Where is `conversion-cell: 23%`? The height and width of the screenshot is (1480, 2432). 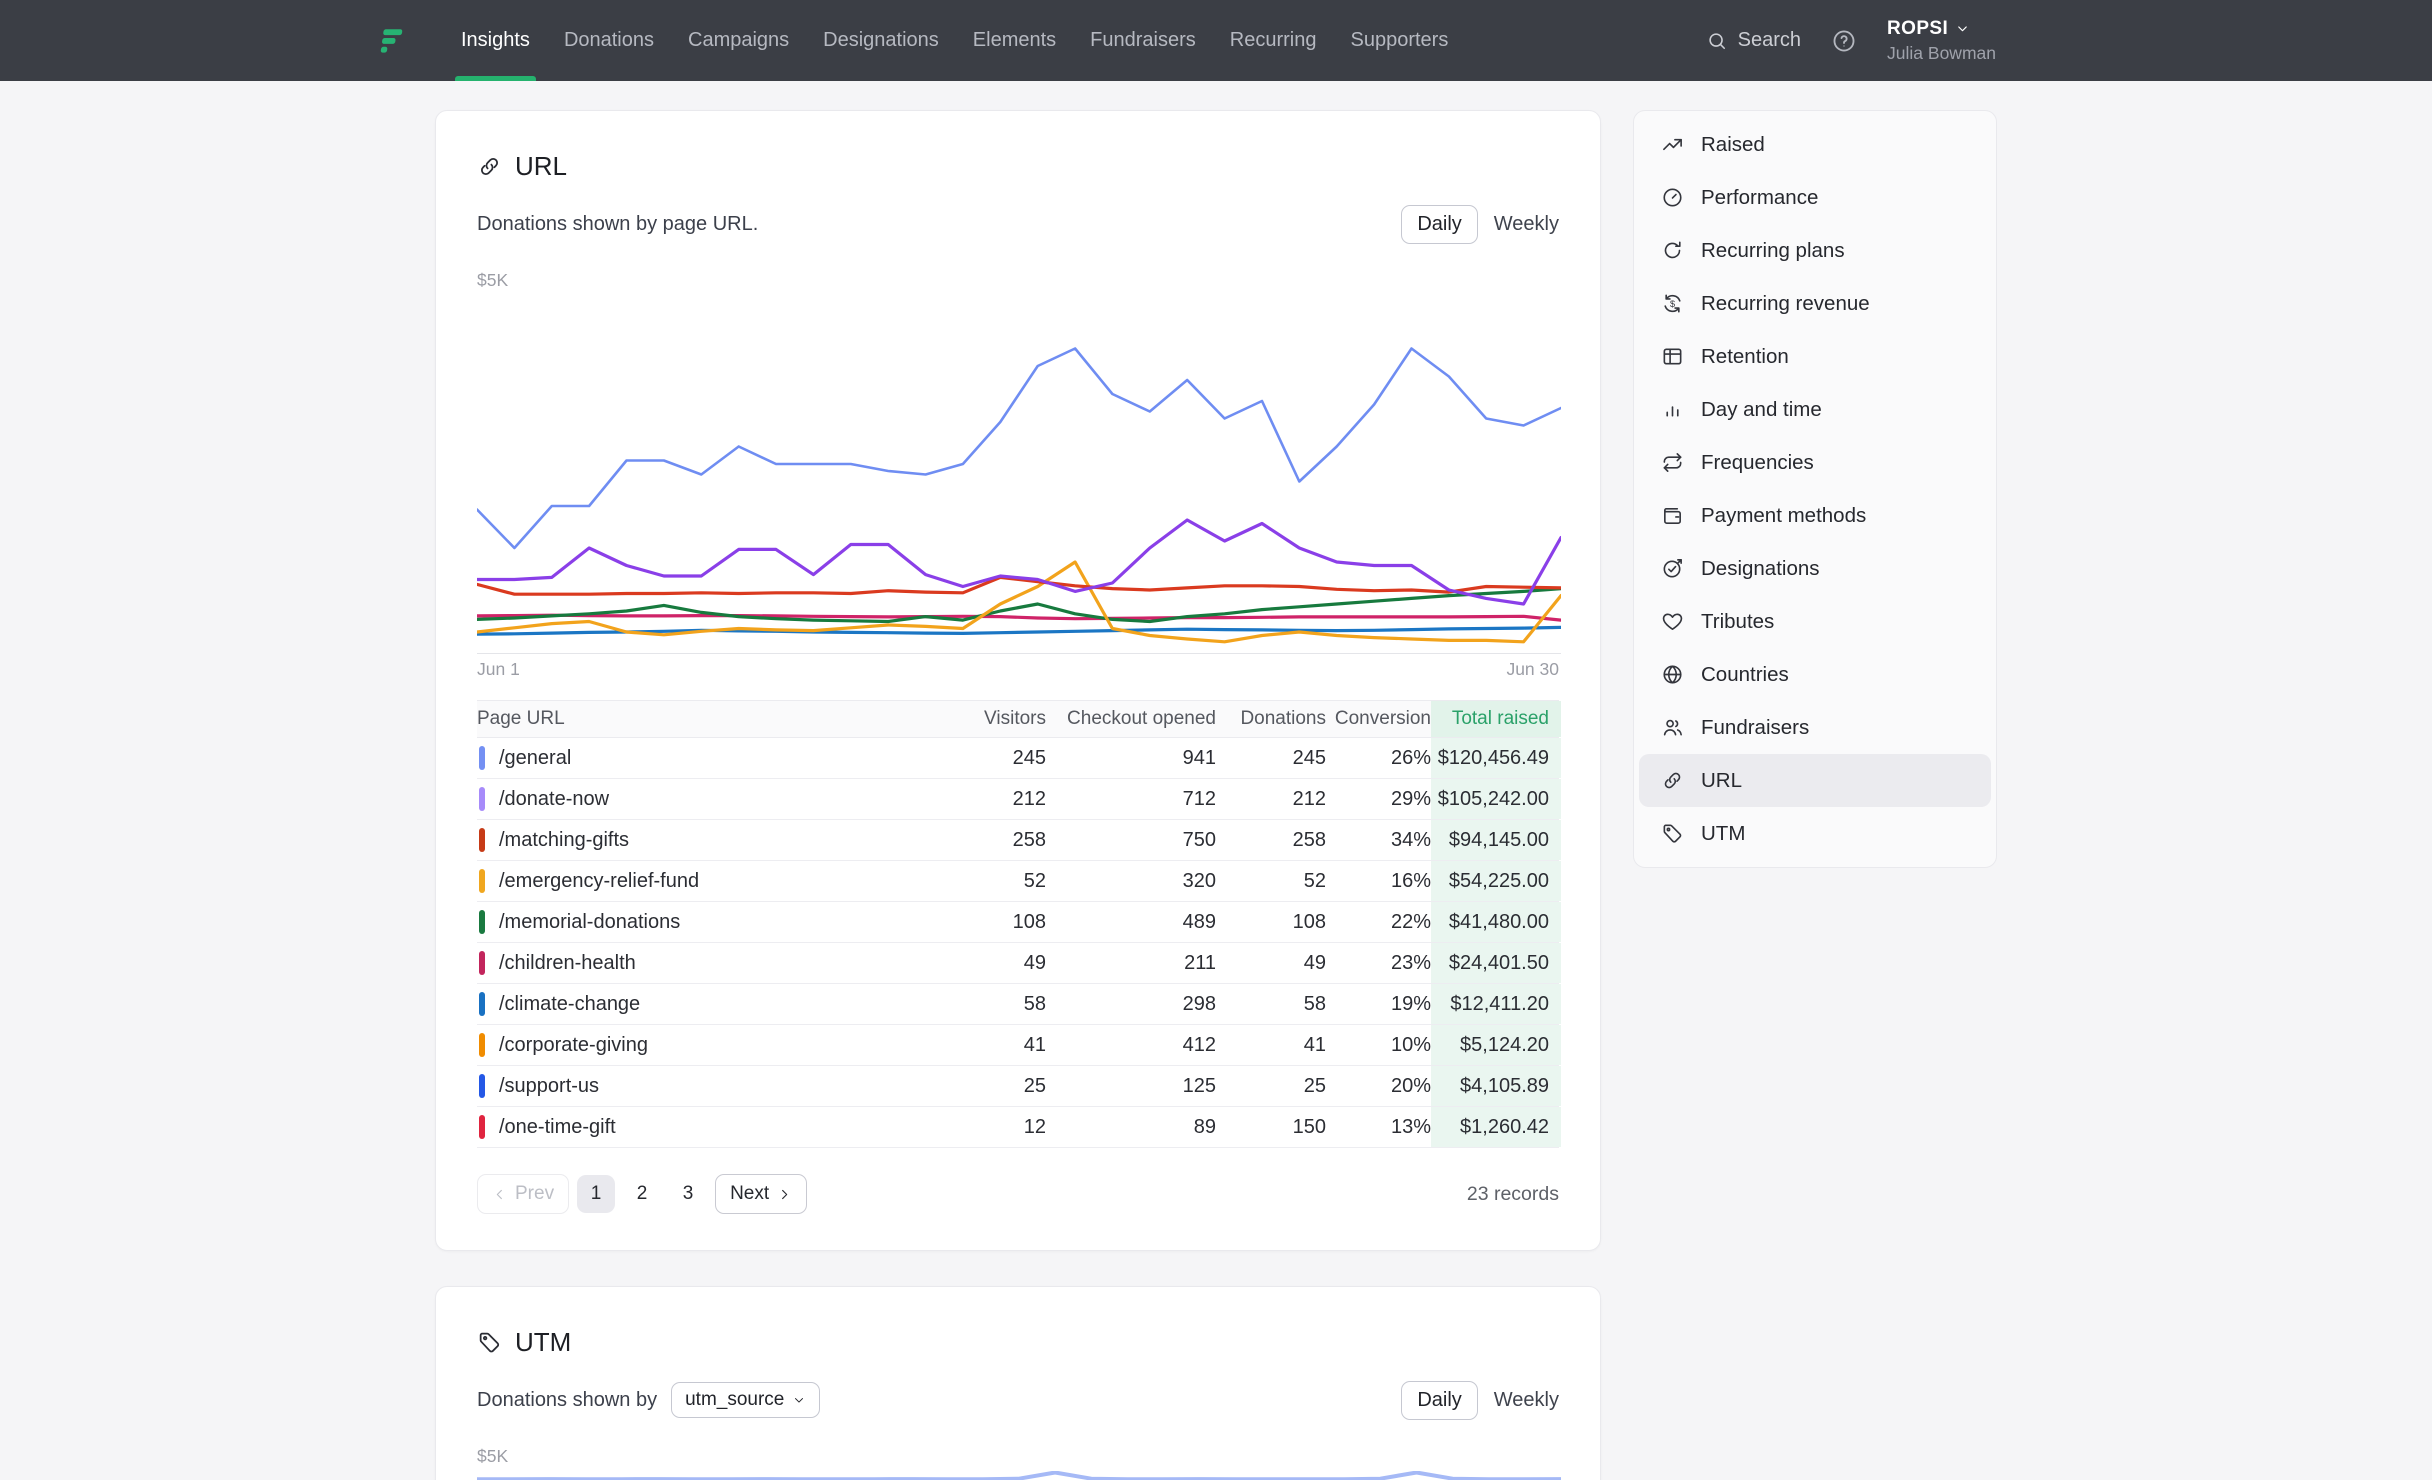 conversion-cell: 23% is located at coordinates (1410, 962).